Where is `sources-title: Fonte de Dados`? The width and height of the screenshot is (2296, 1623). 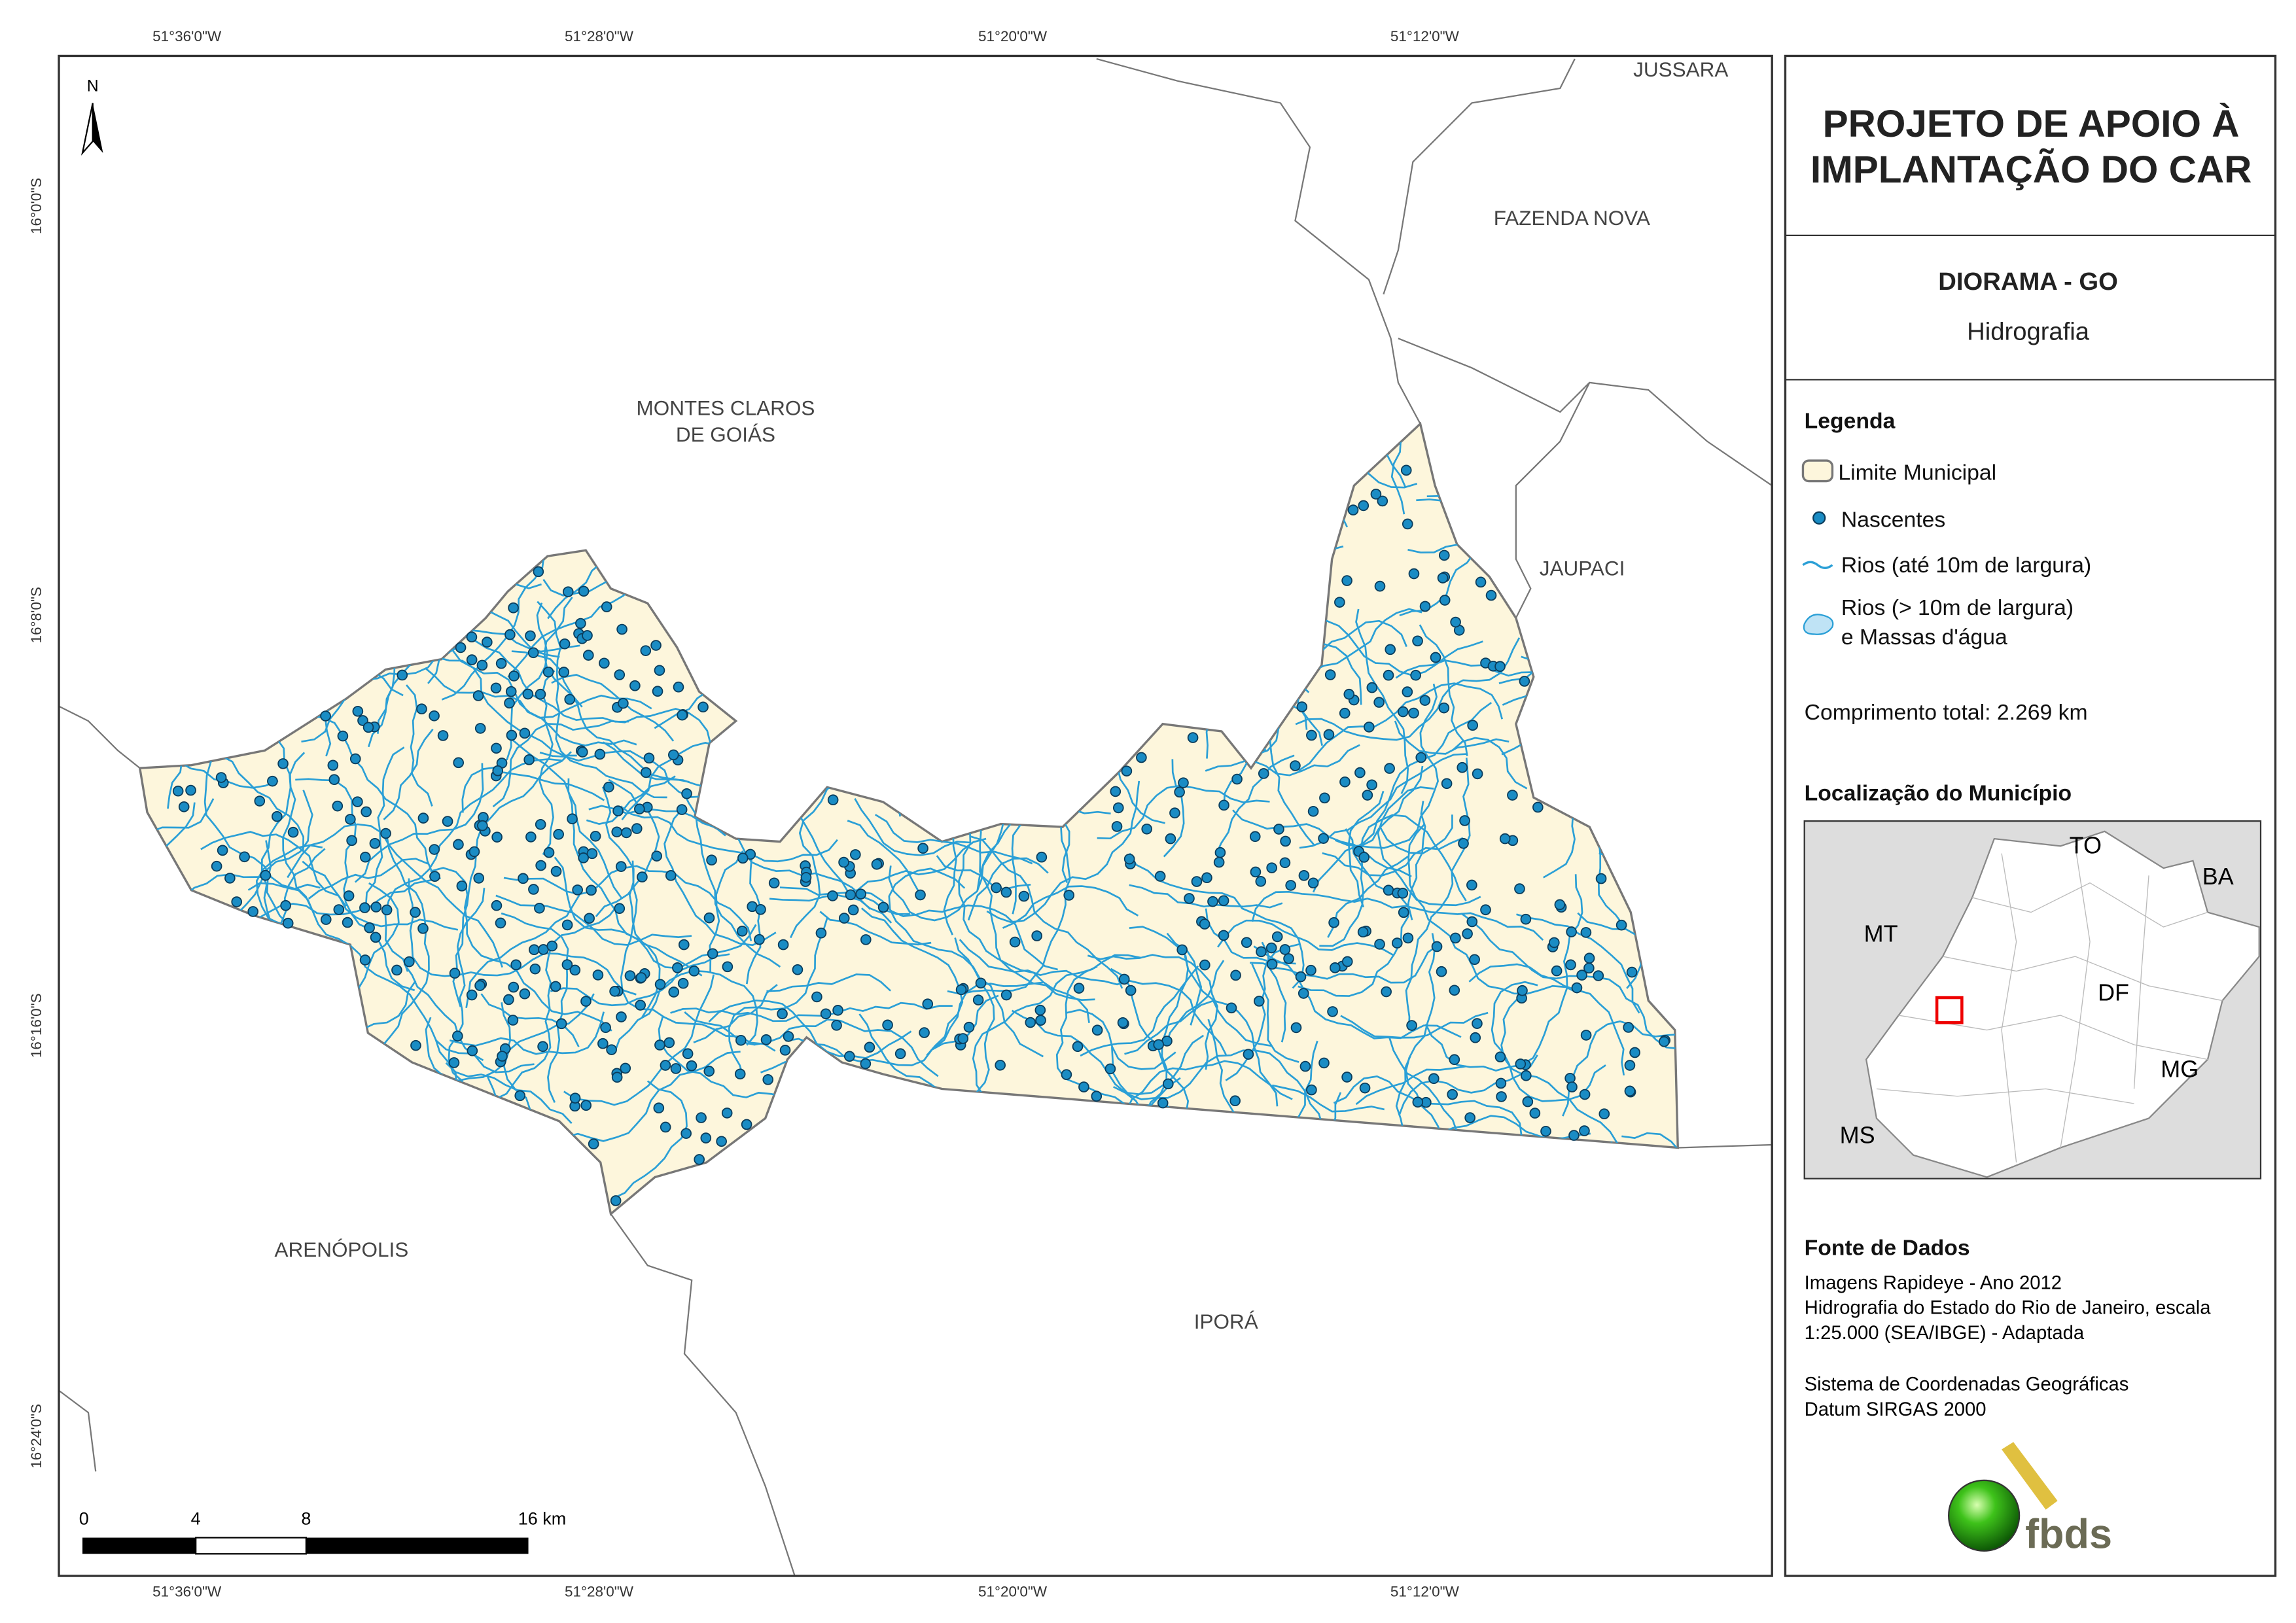
sources-title: Fonte de Dados is located at coordinates (1887, 1249).